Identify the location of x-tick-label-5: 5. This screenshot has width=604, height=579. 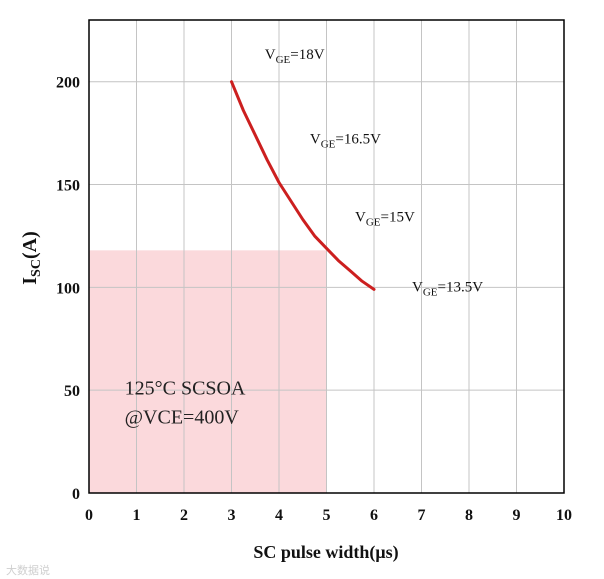
(327, 515).